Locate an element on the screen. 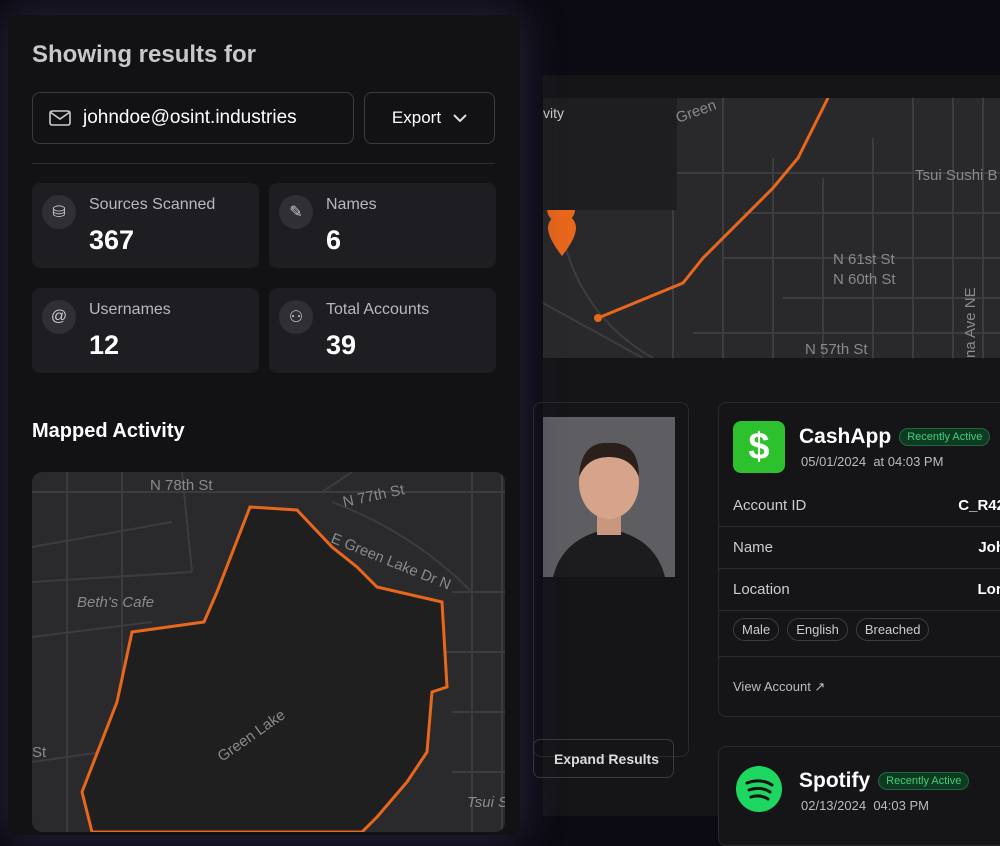 Image resolution: width=1000 pixels, height=846 pixels. map-label: N 61st St is located at coordinates (864, 259).